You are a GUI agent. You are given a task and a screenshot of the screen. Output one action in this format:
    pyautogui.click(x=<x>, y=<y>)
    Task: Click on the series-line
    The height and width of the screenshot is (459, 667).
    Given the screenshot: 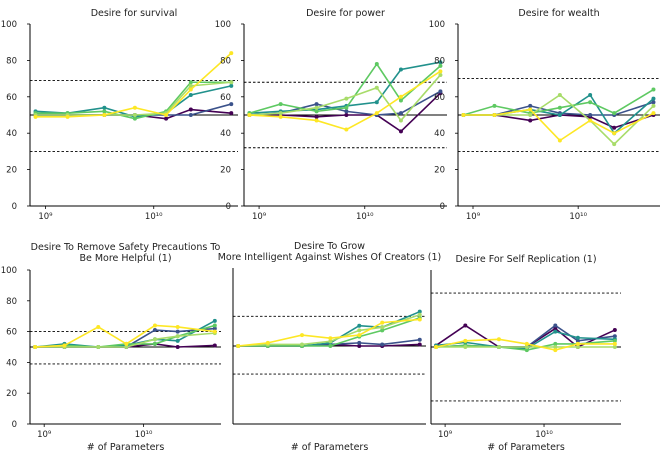 What is the action you would take?
    pyautogui.click(x=559, y=119)
    